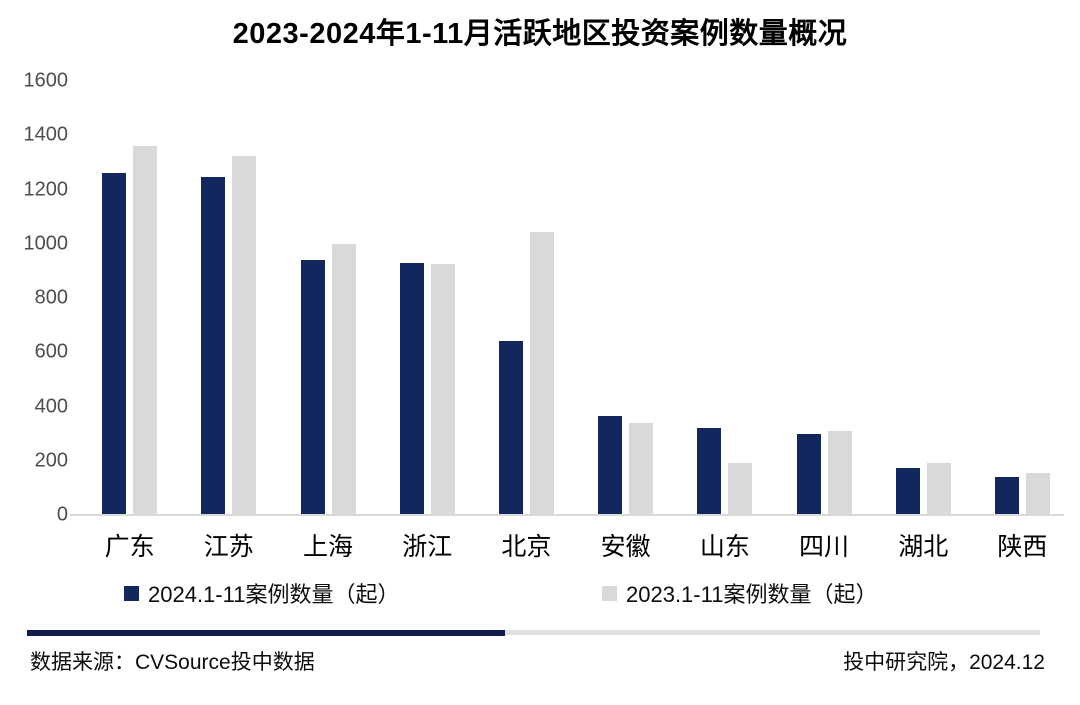 The image size is (1080, 705). What do you see at coordinates (51, 406) in the screenshot?
I see `y-tick-label-400: 400` at bounding box center [51, 406].